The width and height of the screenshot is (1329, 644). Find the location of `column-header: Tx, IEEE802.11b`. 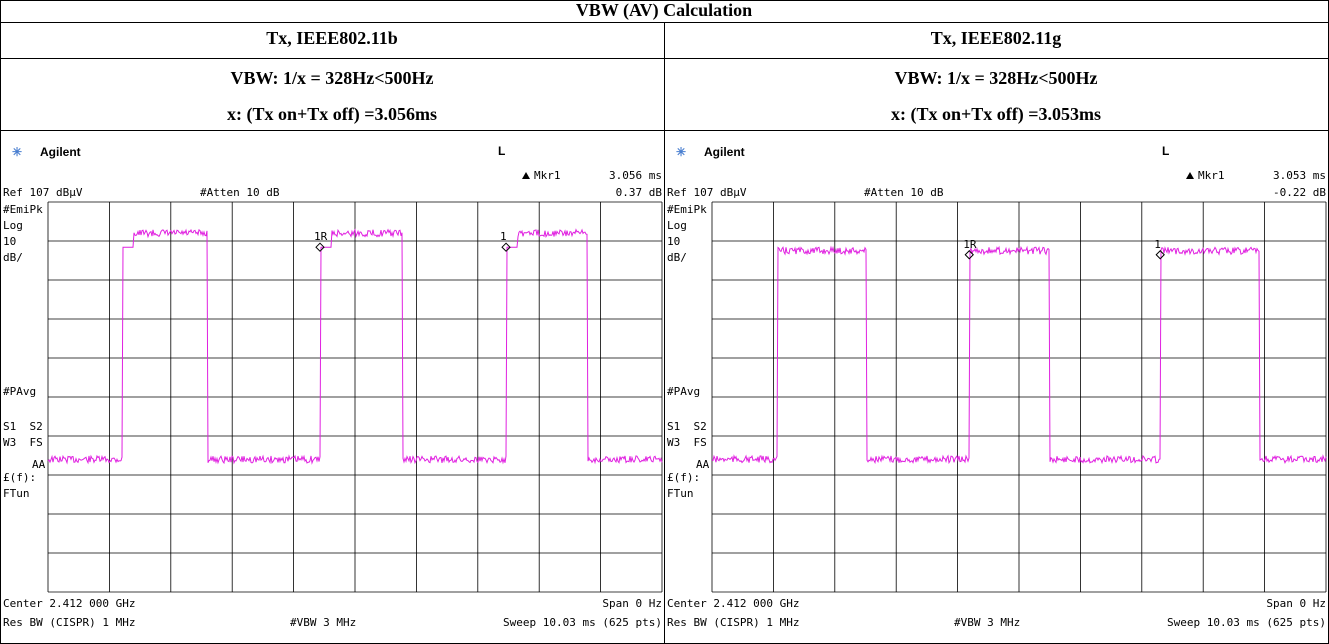

column-header: Tx, IEEE802.11b is located at coordinates (332, 38).